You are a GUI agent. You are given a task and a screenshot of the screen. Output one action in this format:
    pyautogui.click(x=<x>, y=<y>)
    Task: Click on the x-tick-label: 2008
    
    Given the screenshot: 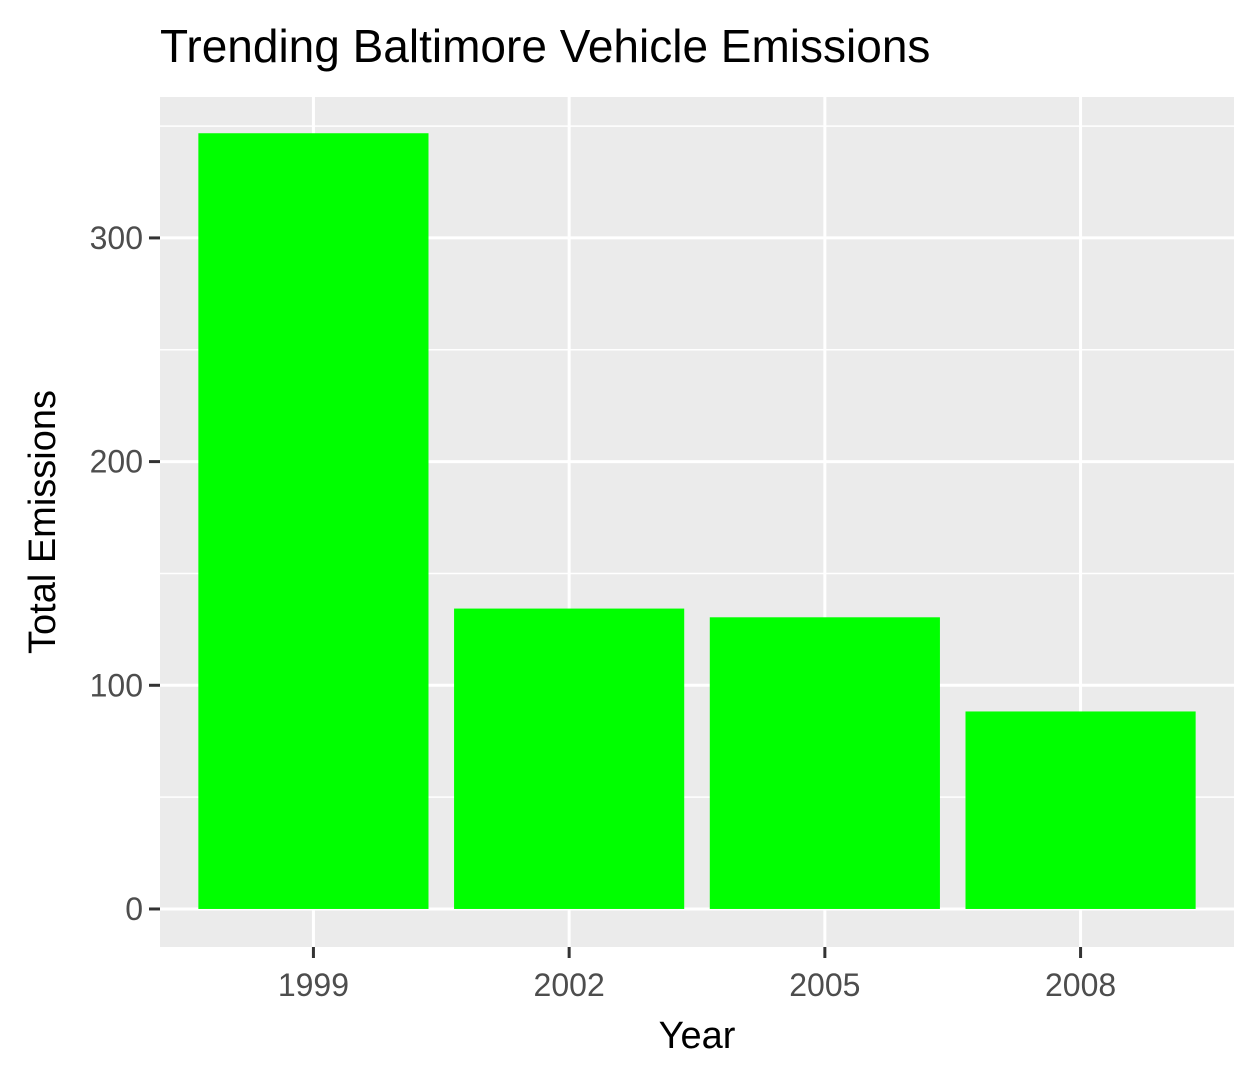 What is the action you would take?
    pyautogui.click(x=1080, y=985)
    